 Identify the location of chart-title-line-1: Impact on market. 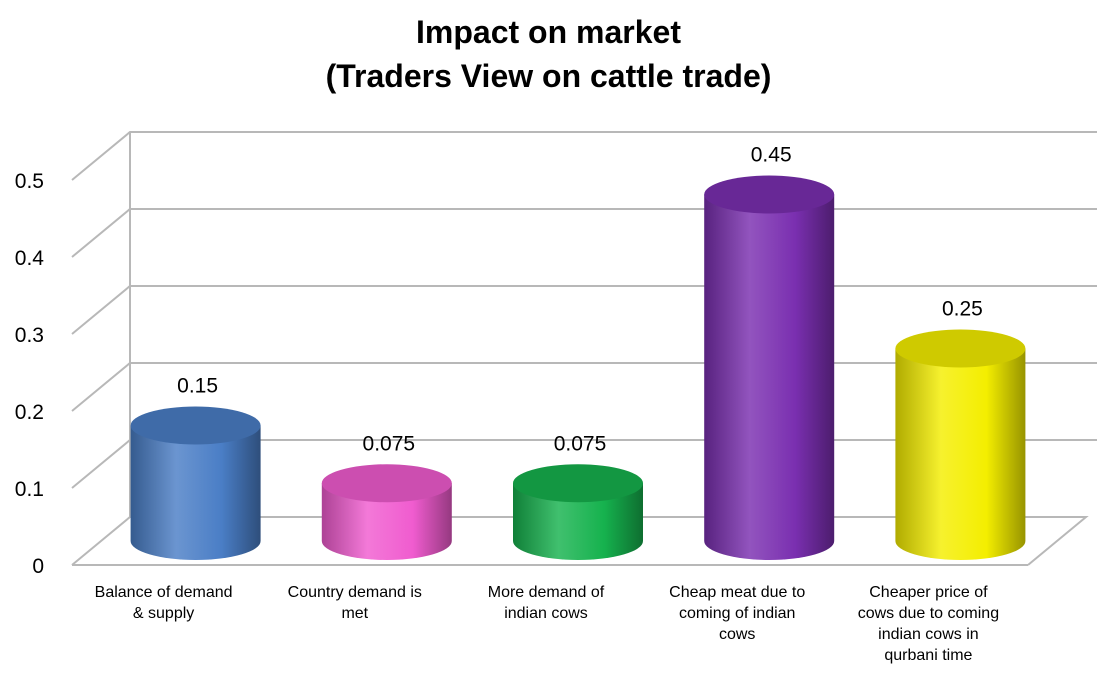
(548, 32).